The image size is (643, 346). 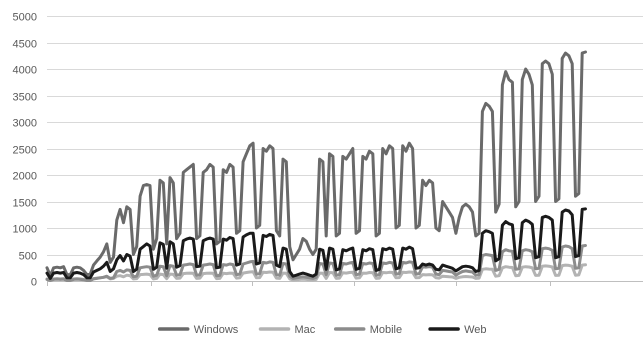 I want to click on y-tick-label: 0, so click(x=34, y=283).